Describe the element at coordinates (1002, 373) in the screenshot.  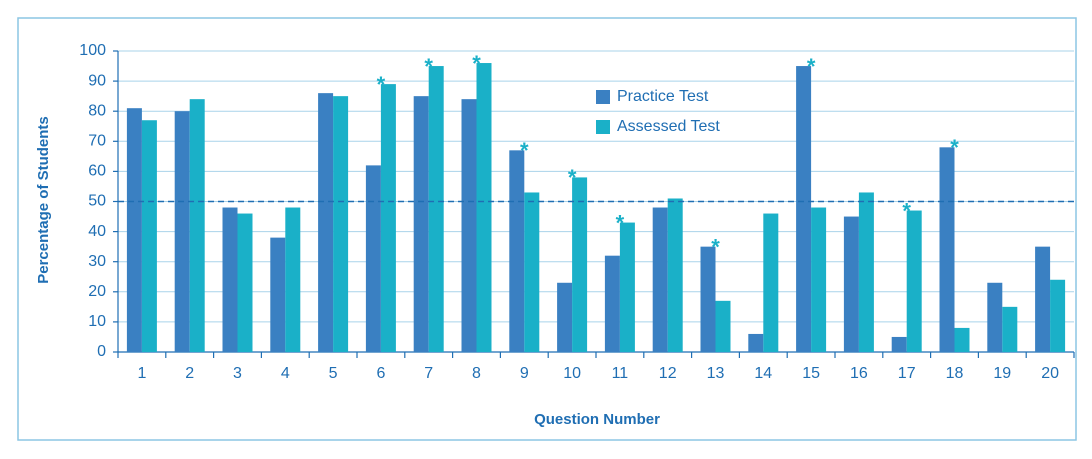
I see `x-tick-label: 19` at that location.